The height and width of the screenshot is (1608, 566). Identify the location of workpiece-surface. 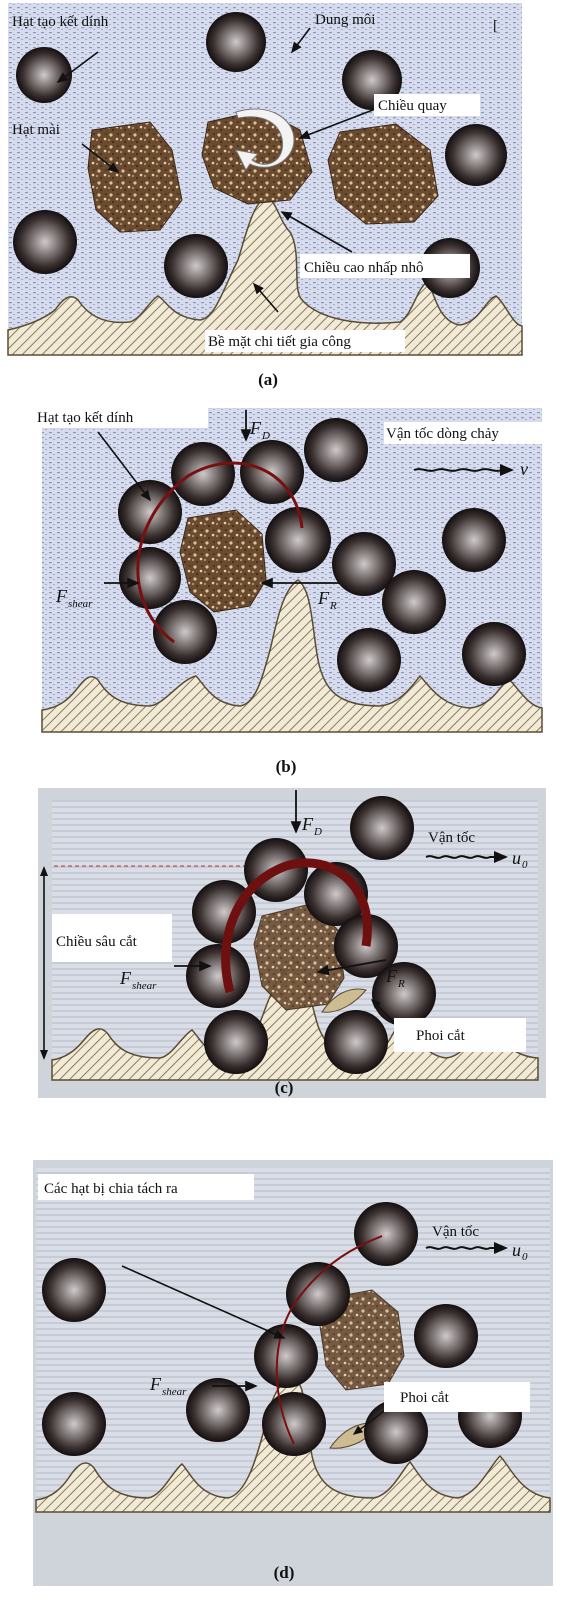
(292, 656).